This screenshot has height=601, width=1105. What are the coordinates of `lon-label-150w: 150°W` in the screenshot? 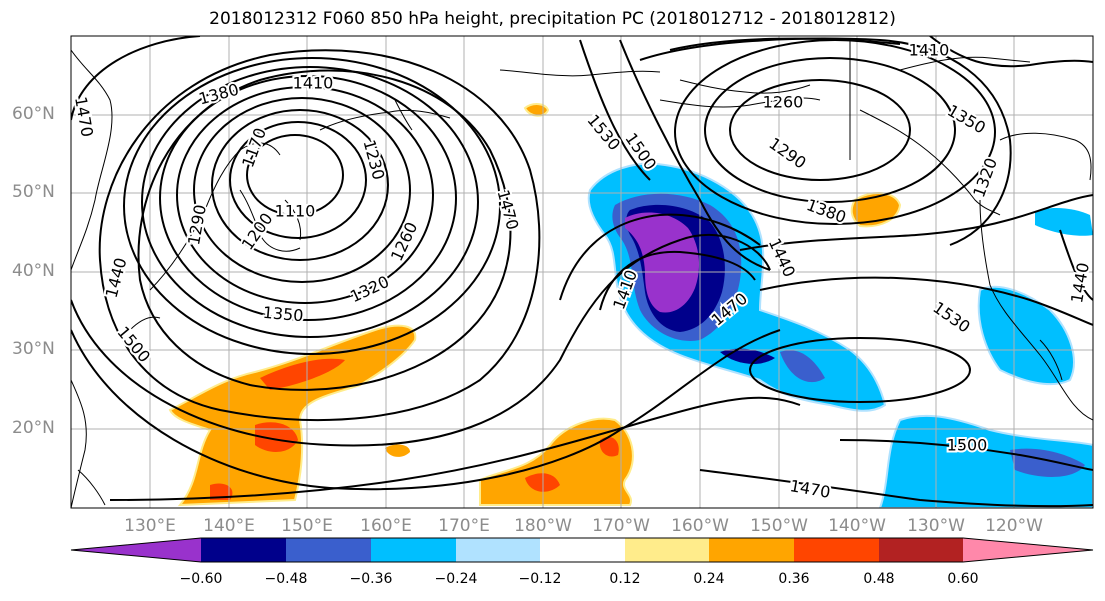 It's located at (779, 526).